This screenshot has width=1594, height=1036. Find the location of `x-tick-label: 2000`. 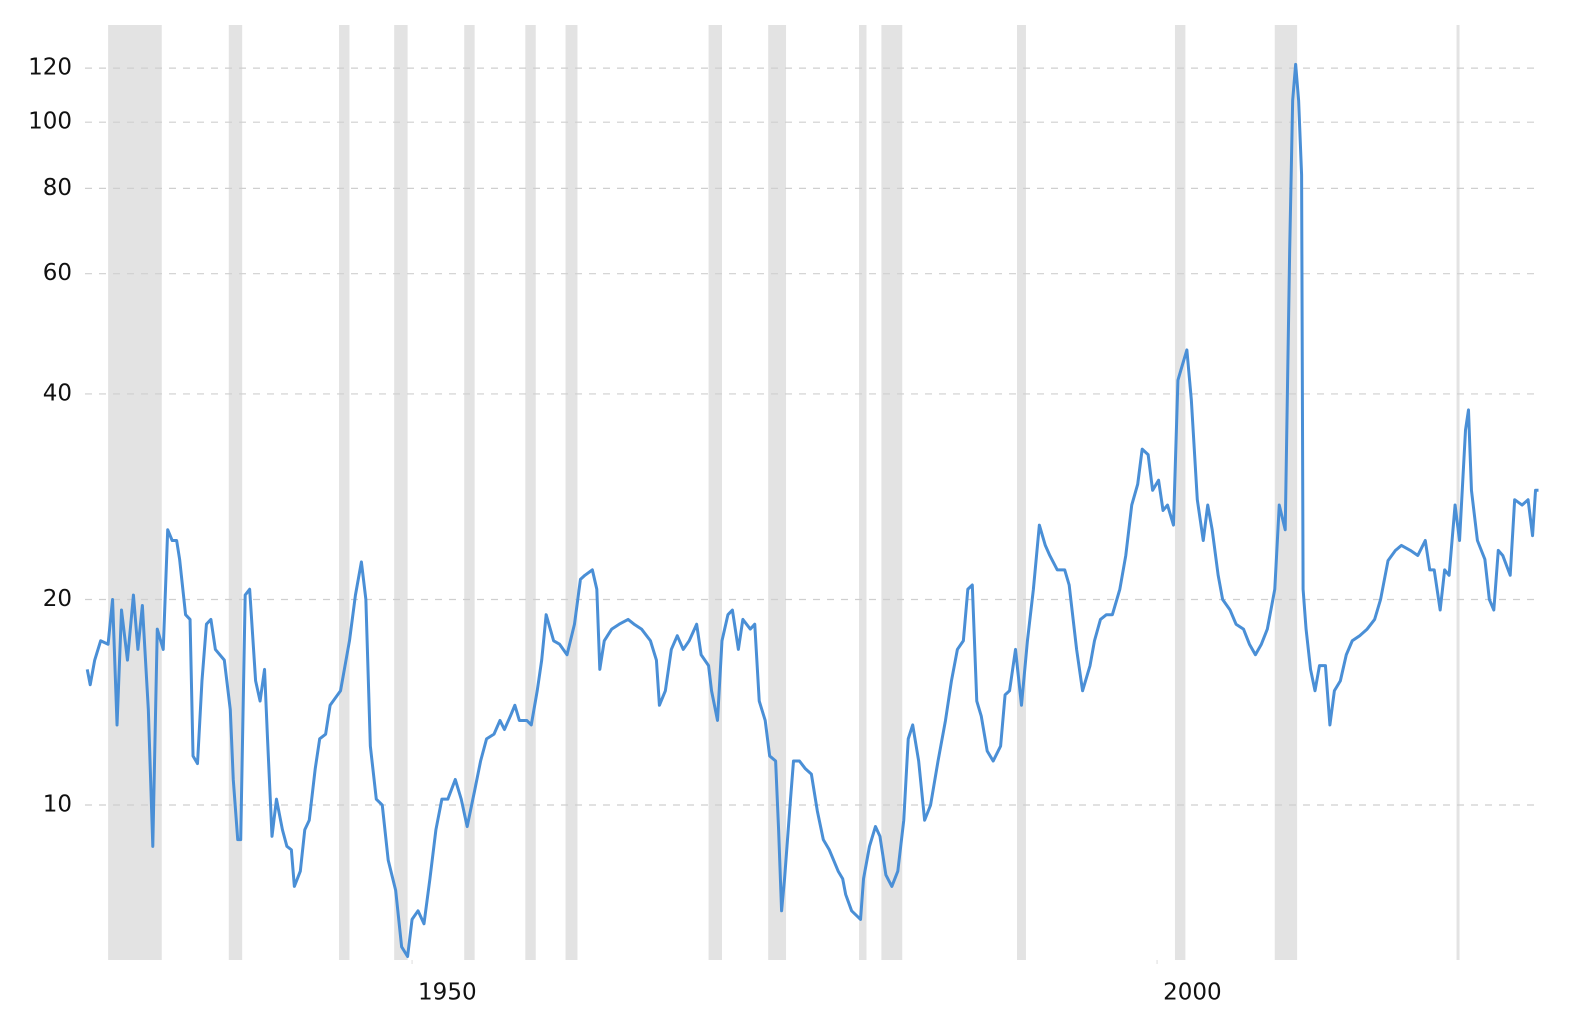

x-tick-label: 2000 is located at coordinates (1192, 993).